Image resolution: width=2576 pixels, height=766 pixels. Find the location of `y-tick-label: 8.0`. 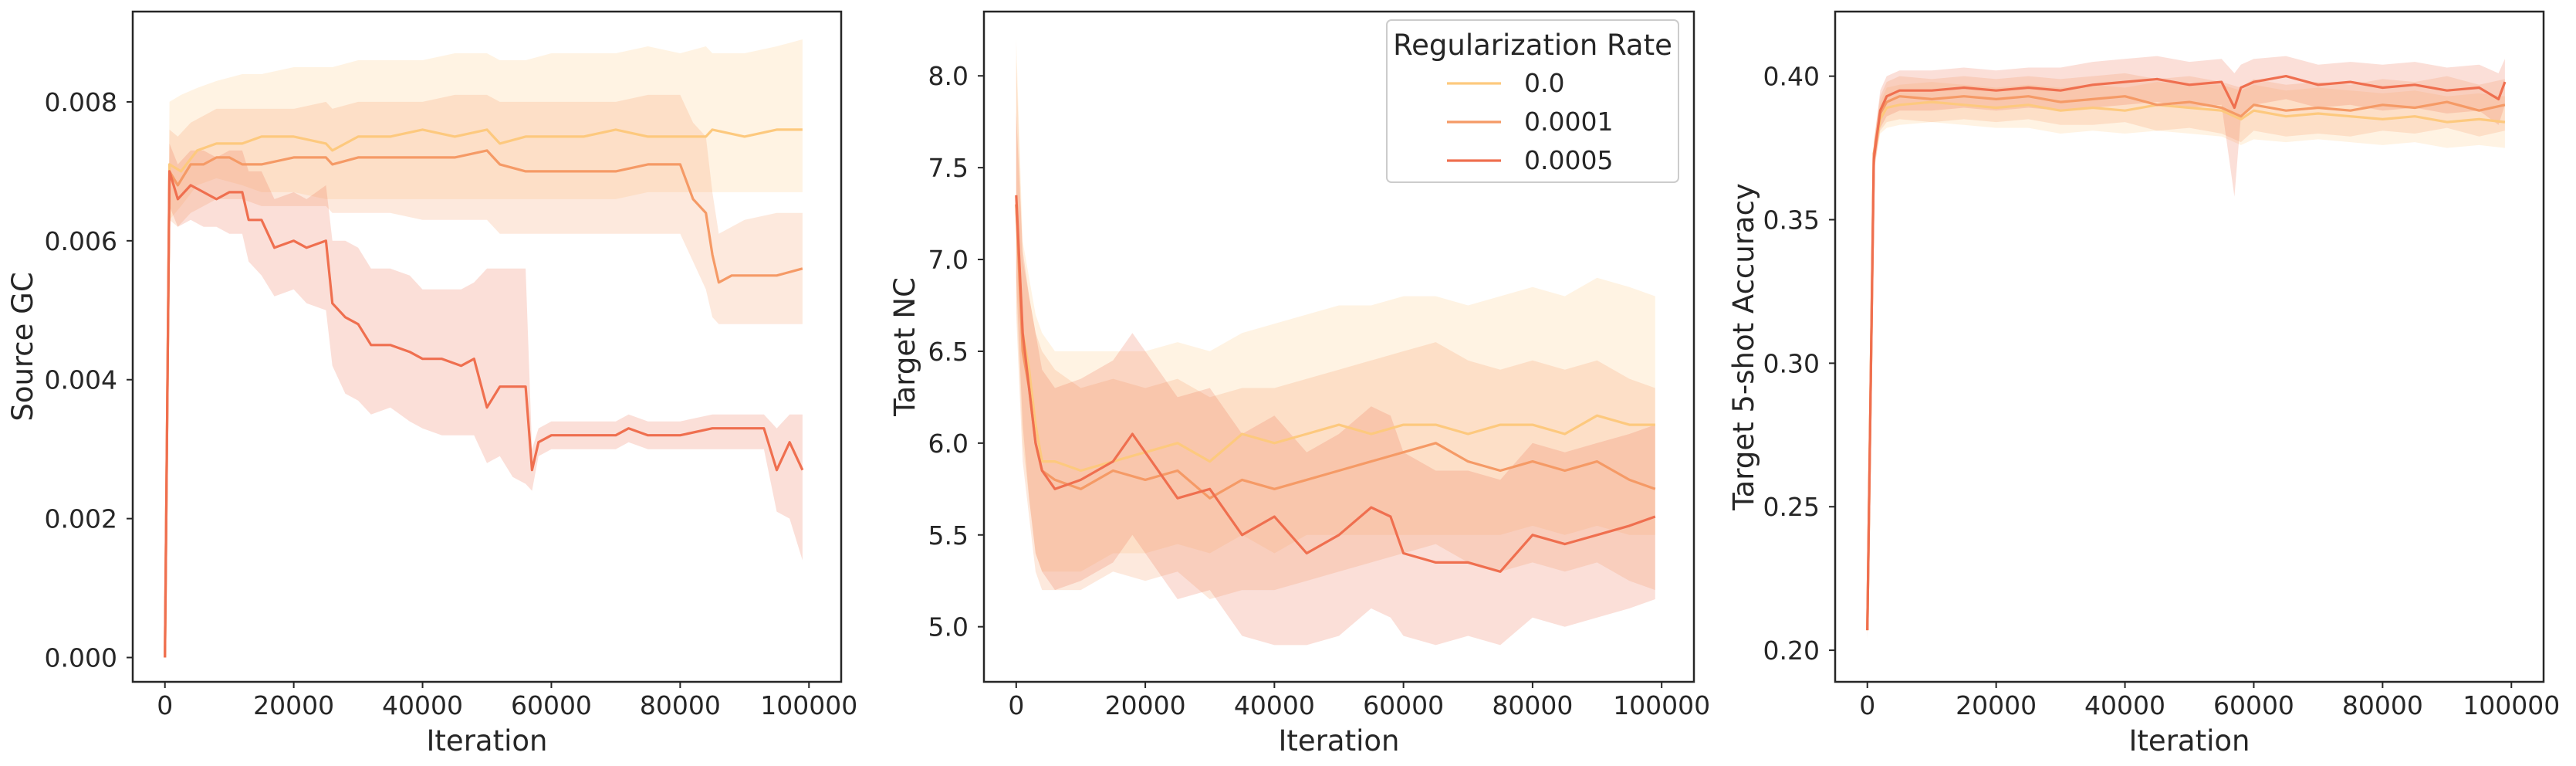

y-tick-label: 8.0 is located at coordinates (948, 76).